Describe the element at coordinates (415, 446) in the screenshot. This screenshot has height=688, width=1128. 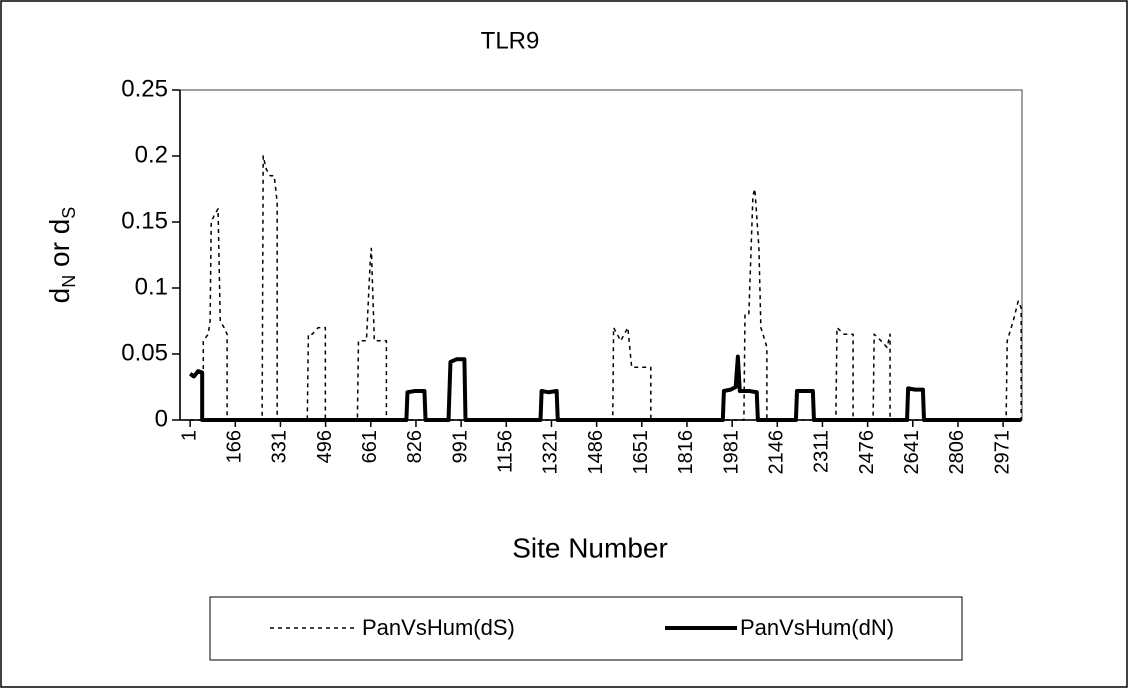
I see `x-tick-label: 826` at that location.